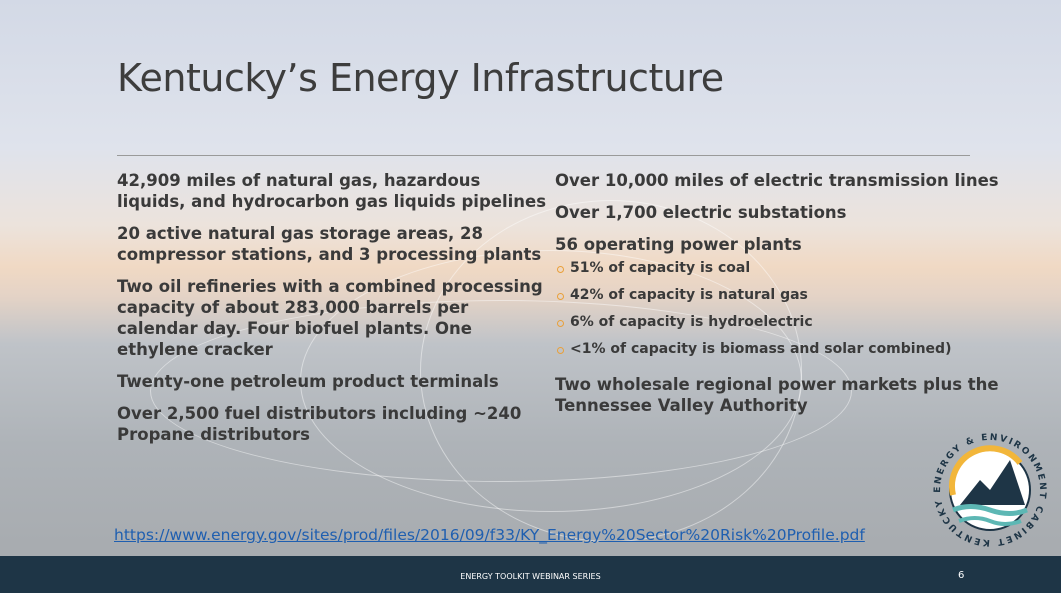 This screenshot has width=1061, height=593. What do you see at coordinates (308, 381) in the screenshot?
I see `bullet-item: Twenty-one petroleum product terminals` at bounding box center [308, 381].